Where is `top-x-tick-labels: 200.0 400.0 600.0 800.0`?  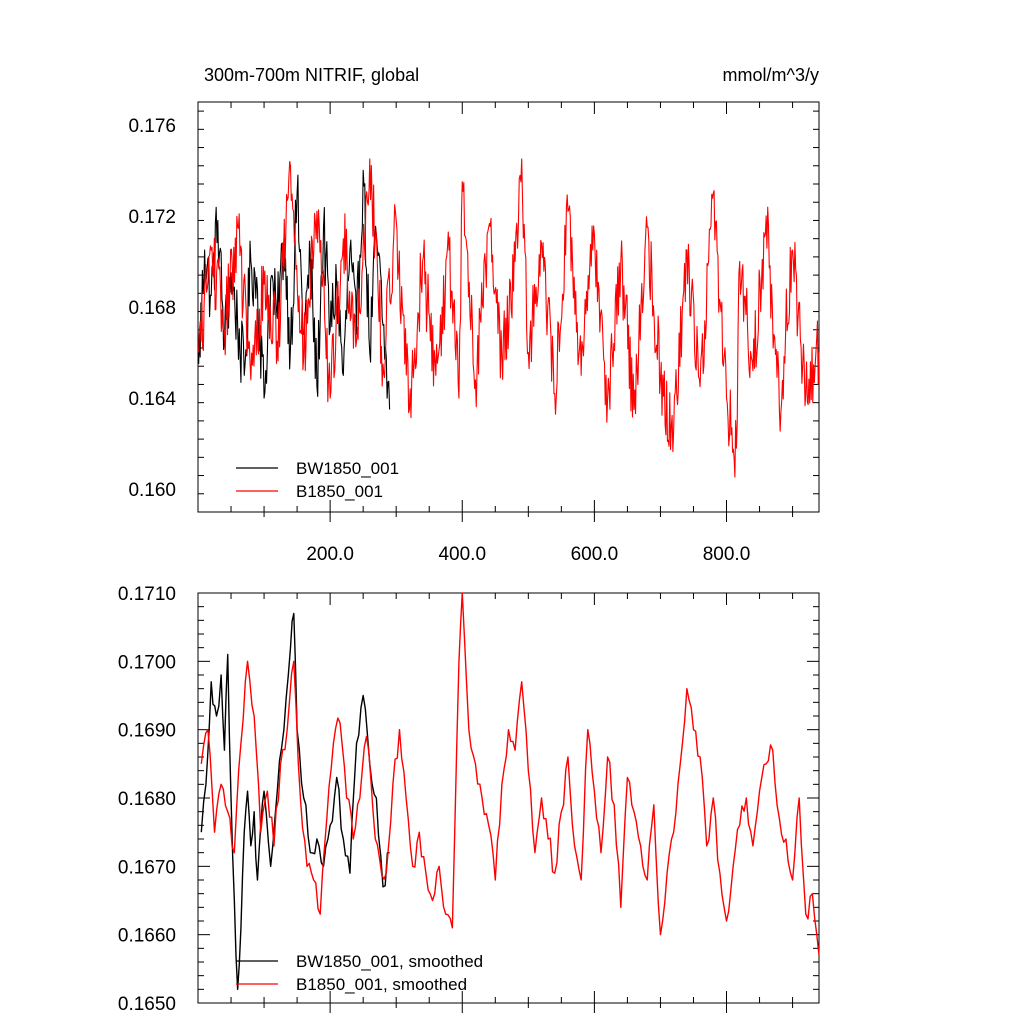
top-x-tick-labels: 200.0 400.0 600.0 800.0 is located at coordinates (528, 554).